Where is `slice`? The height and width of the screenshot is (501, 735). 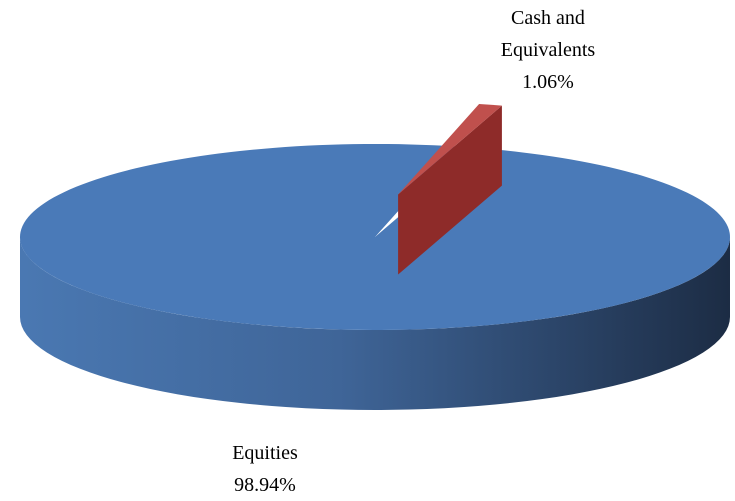 slice is located at coordinates (450, 149).